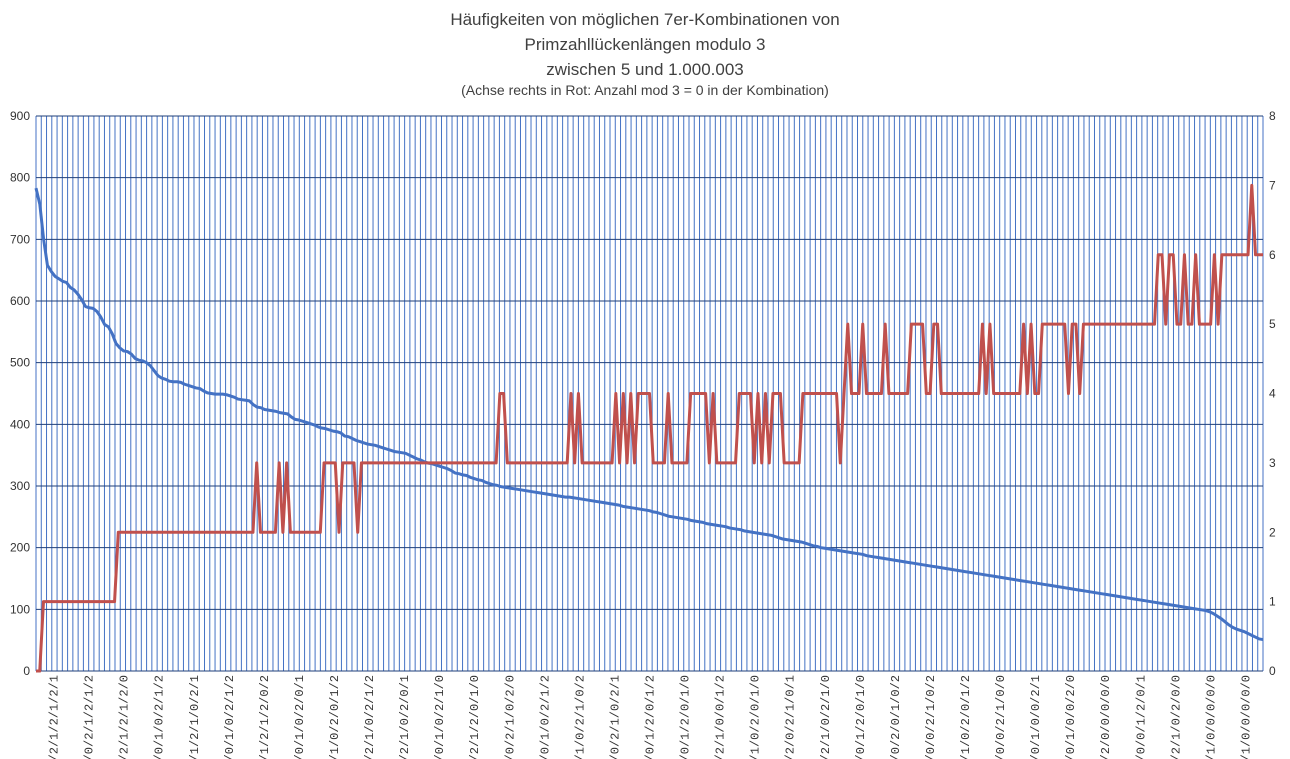 Image resolution: width=1290 pixels, height=759 pixels. What do you see at coordinates (195, 717) in the screenshot?
I see `x-tick-label: 0/1/2/1/0/2/1` at bounding box center [195, 717].